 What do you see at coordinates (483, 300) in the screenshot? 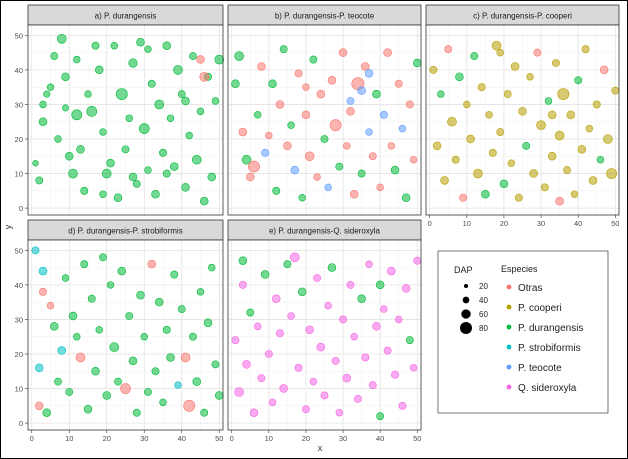
I see `legend-size-label: 40` at bounding box center [483, 300].